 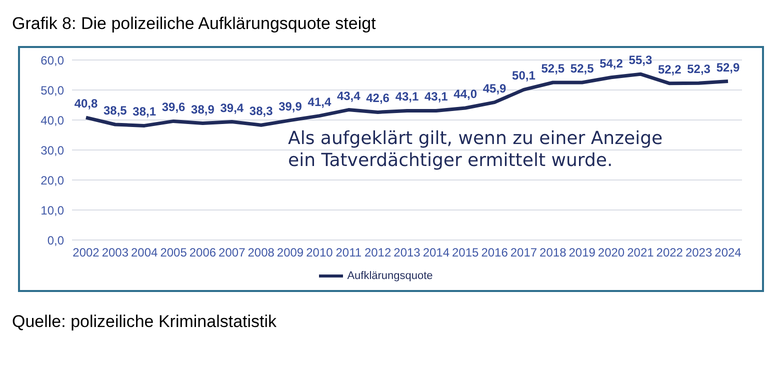 What do you see at coordinates (290, 253) in the screenshot?
I see `x-tick-label: 2009` at bounding box center [290, 253].